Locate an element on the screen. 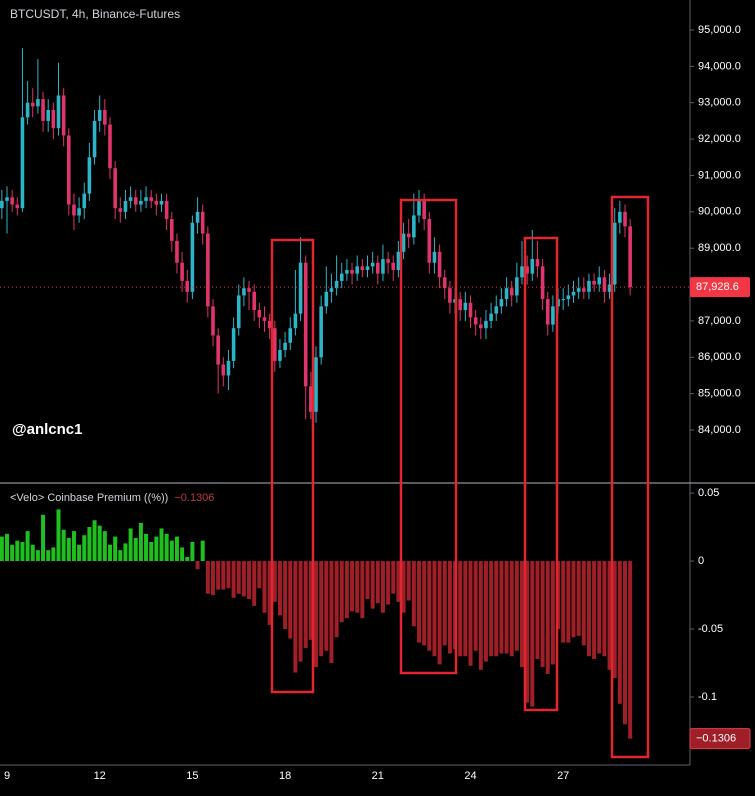 The width and height of the screenshot is (755, 796). last-price-label: 87,928.6 is located at coordinates (717, 287).